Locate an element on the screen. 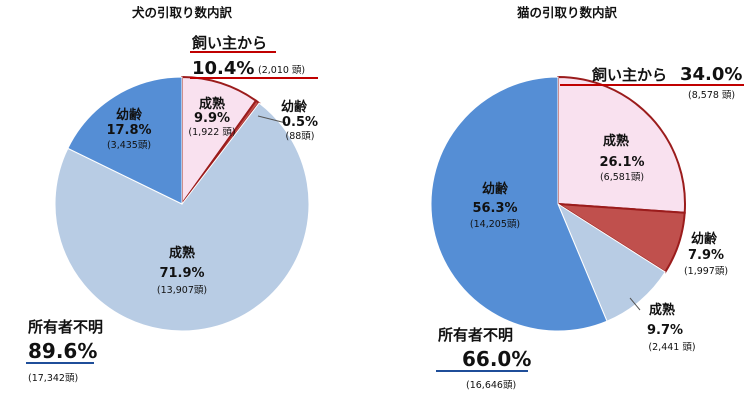 The width and height of the screenshot is (750, 404). dog-unknown-young-count: (3,435頭) is located at coordinates (129, 145).